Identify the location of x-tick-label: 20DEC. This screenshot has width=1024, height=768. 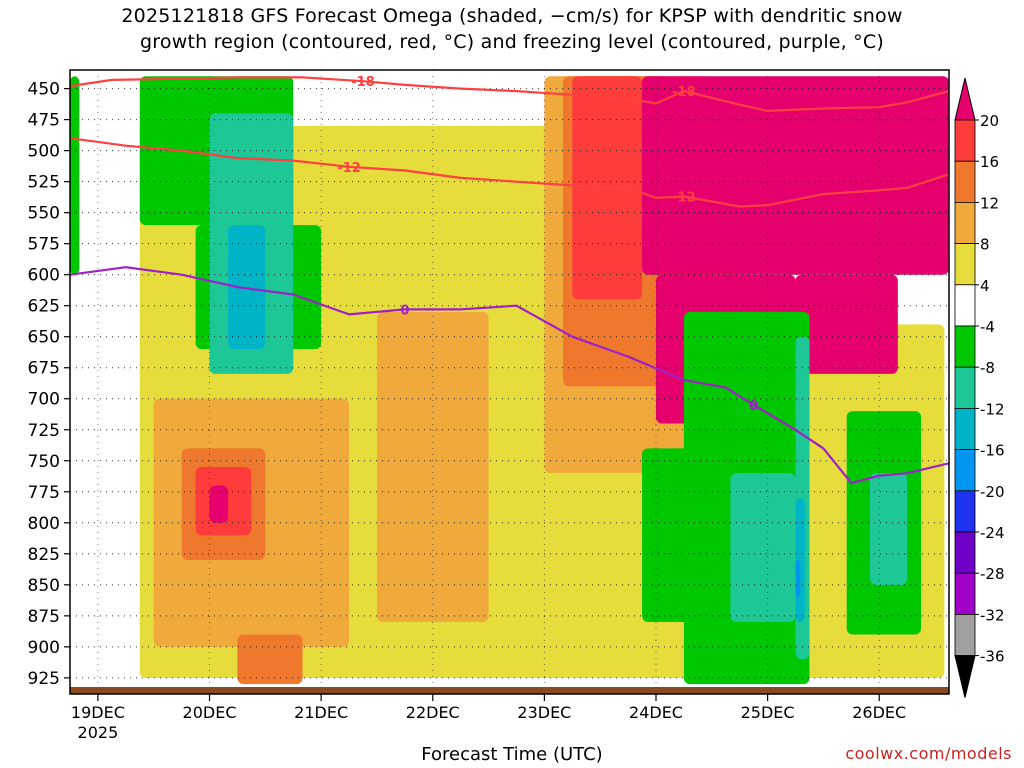
(210, 712).